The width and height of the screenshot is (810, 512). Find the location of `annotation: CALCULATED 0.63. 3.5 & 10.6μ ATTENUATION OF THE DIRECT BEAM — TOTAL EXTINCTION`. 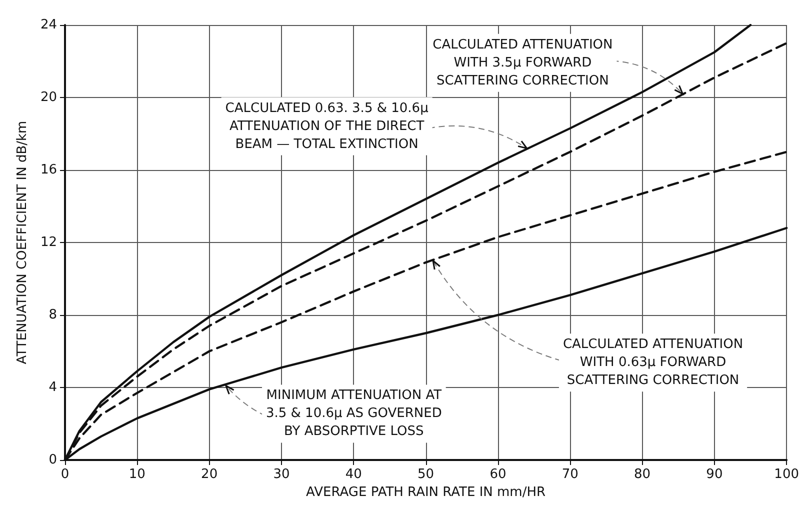

annotation: CALCULATED 0.63. 3.5 & 10.6μ ATTENUATION OF THE DIRECT BEAM — TOTAL EXTINCTION is located at coordinates (326, 126).